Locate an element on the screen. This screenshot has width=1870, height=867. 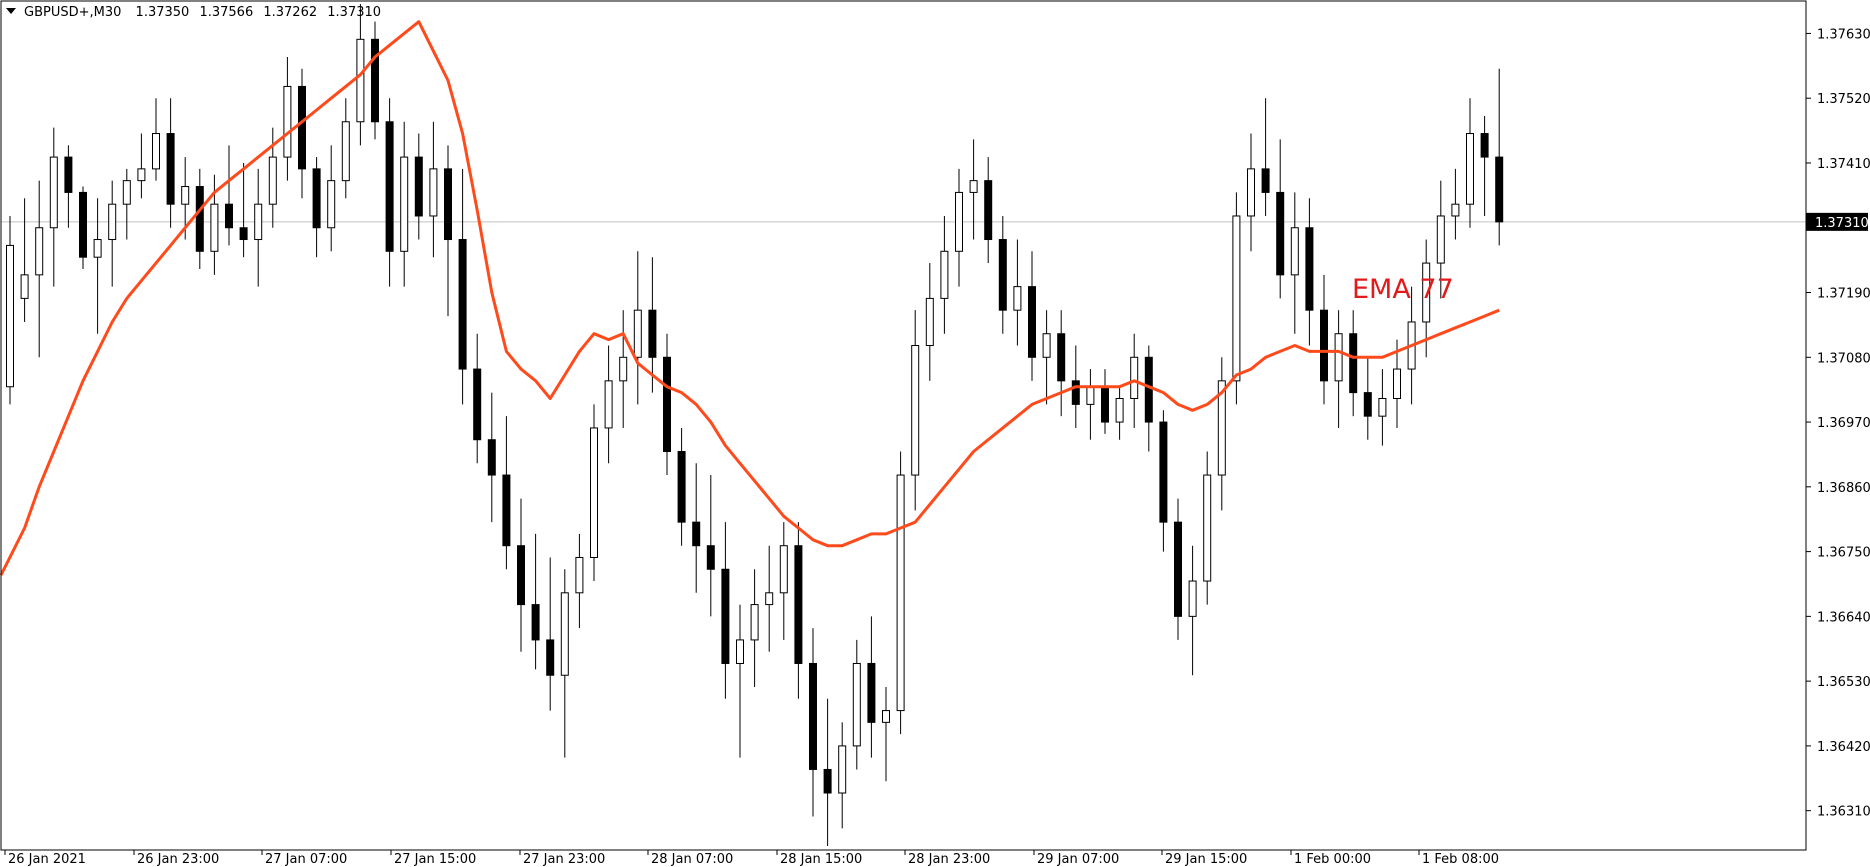
ema-label: EMA 77 is located at coordinates (1403, 289).